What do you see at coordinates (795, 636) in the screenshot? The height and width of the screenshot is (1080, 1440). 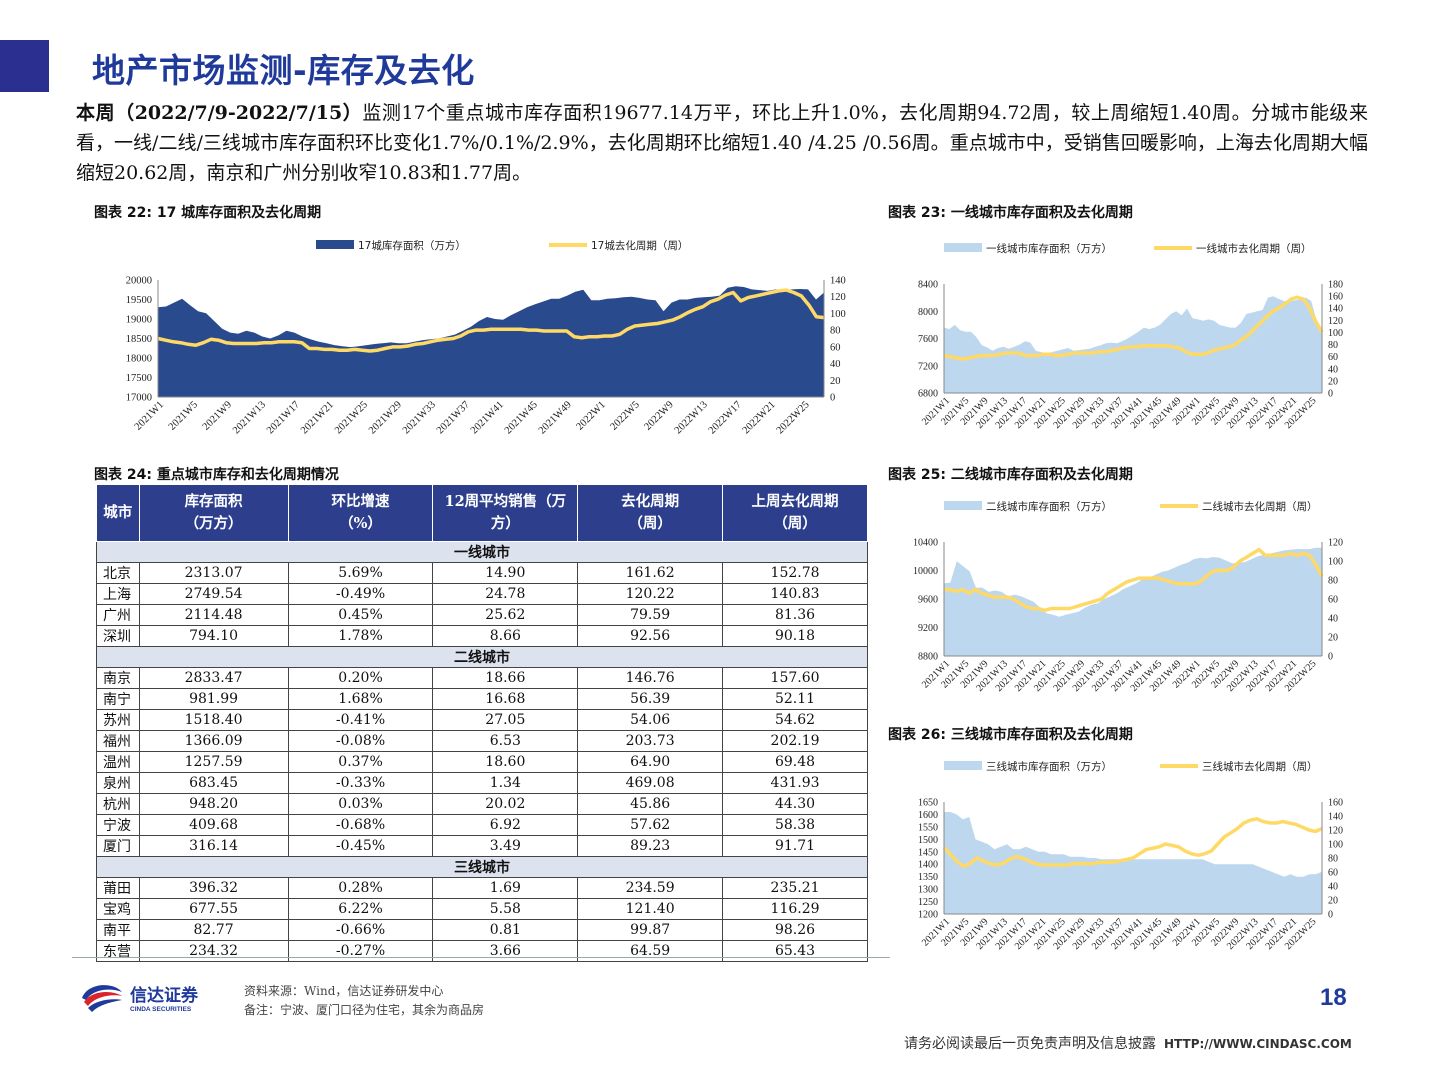 I see `cell-last-week-period: 90.18` at bounding box center [795, 636].